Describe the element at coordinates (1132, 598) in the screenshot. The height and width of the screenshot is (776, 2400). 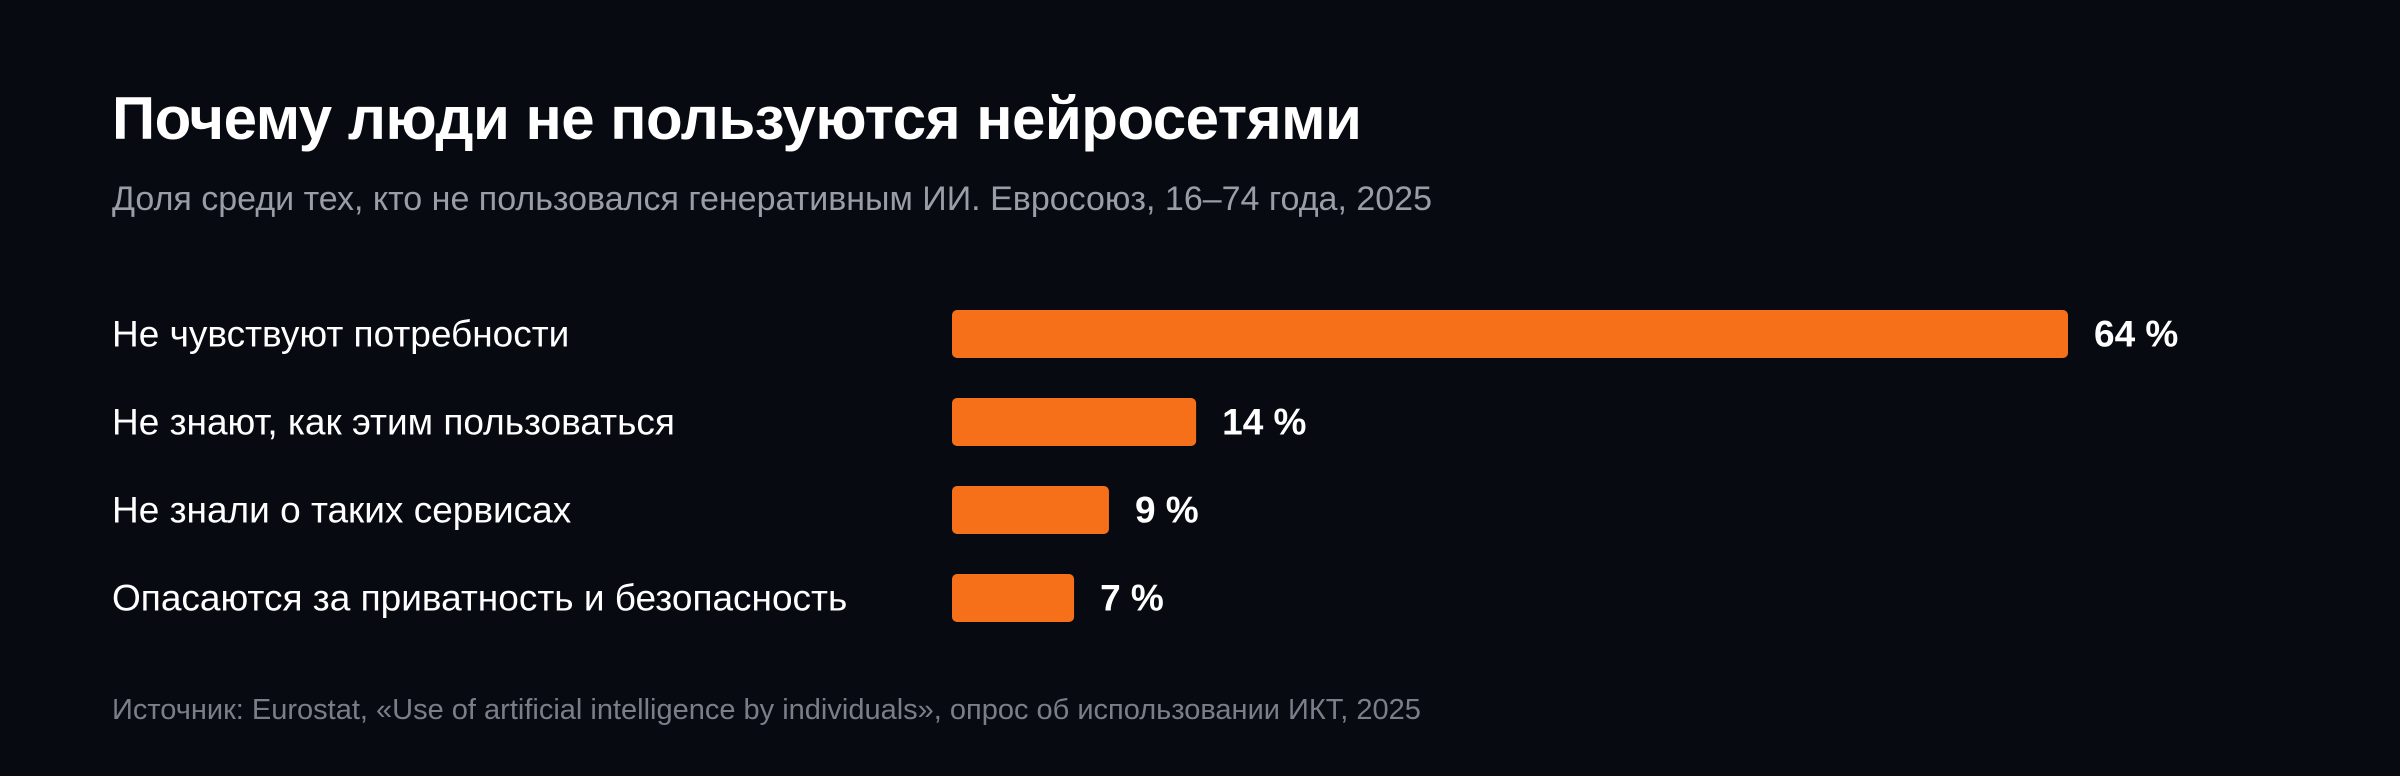
I see `value-label: 7 %` at that location.